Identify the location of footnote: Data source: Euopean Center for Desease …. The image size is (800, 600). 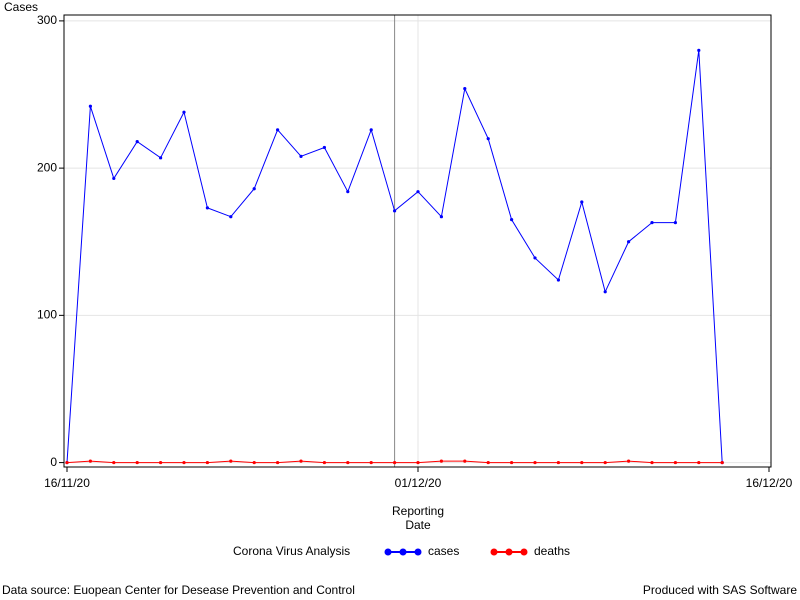
(178, 590).